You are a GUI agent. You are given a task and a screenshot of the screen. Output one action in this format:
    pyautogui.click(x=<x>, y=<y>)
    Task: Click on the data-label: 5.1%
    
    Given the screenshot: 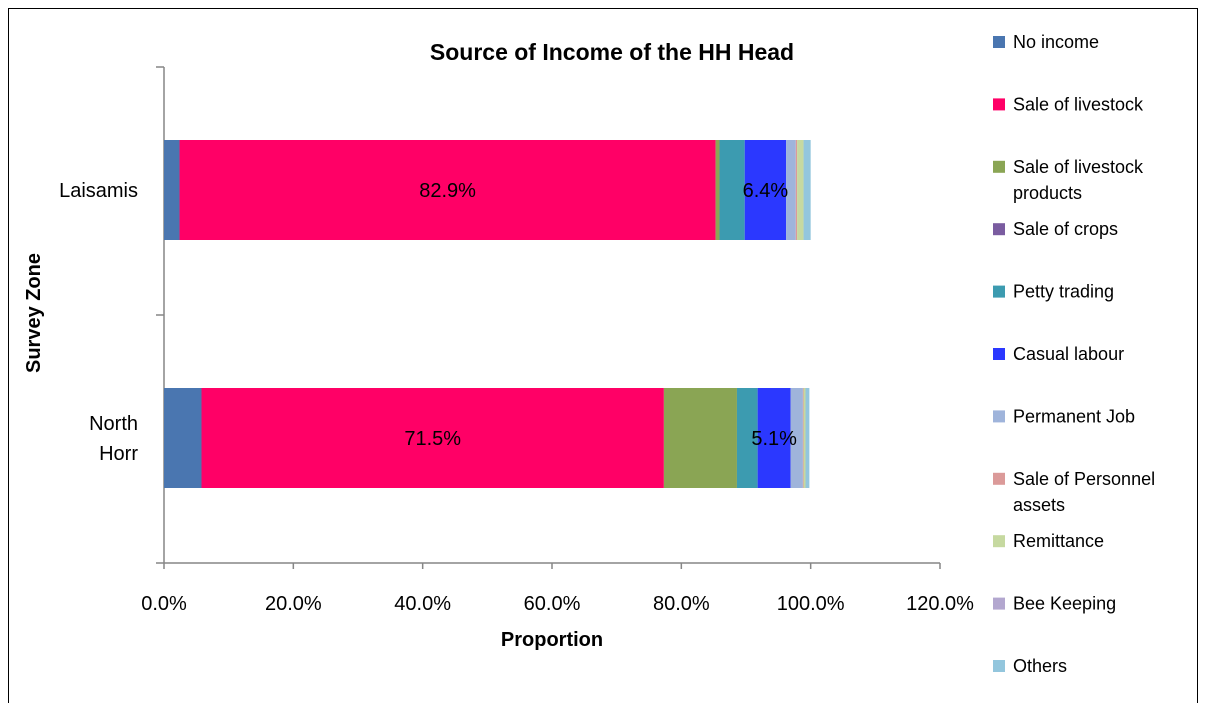 What is the action you would take?
    pyautogui.click(x=774, y=439)
    